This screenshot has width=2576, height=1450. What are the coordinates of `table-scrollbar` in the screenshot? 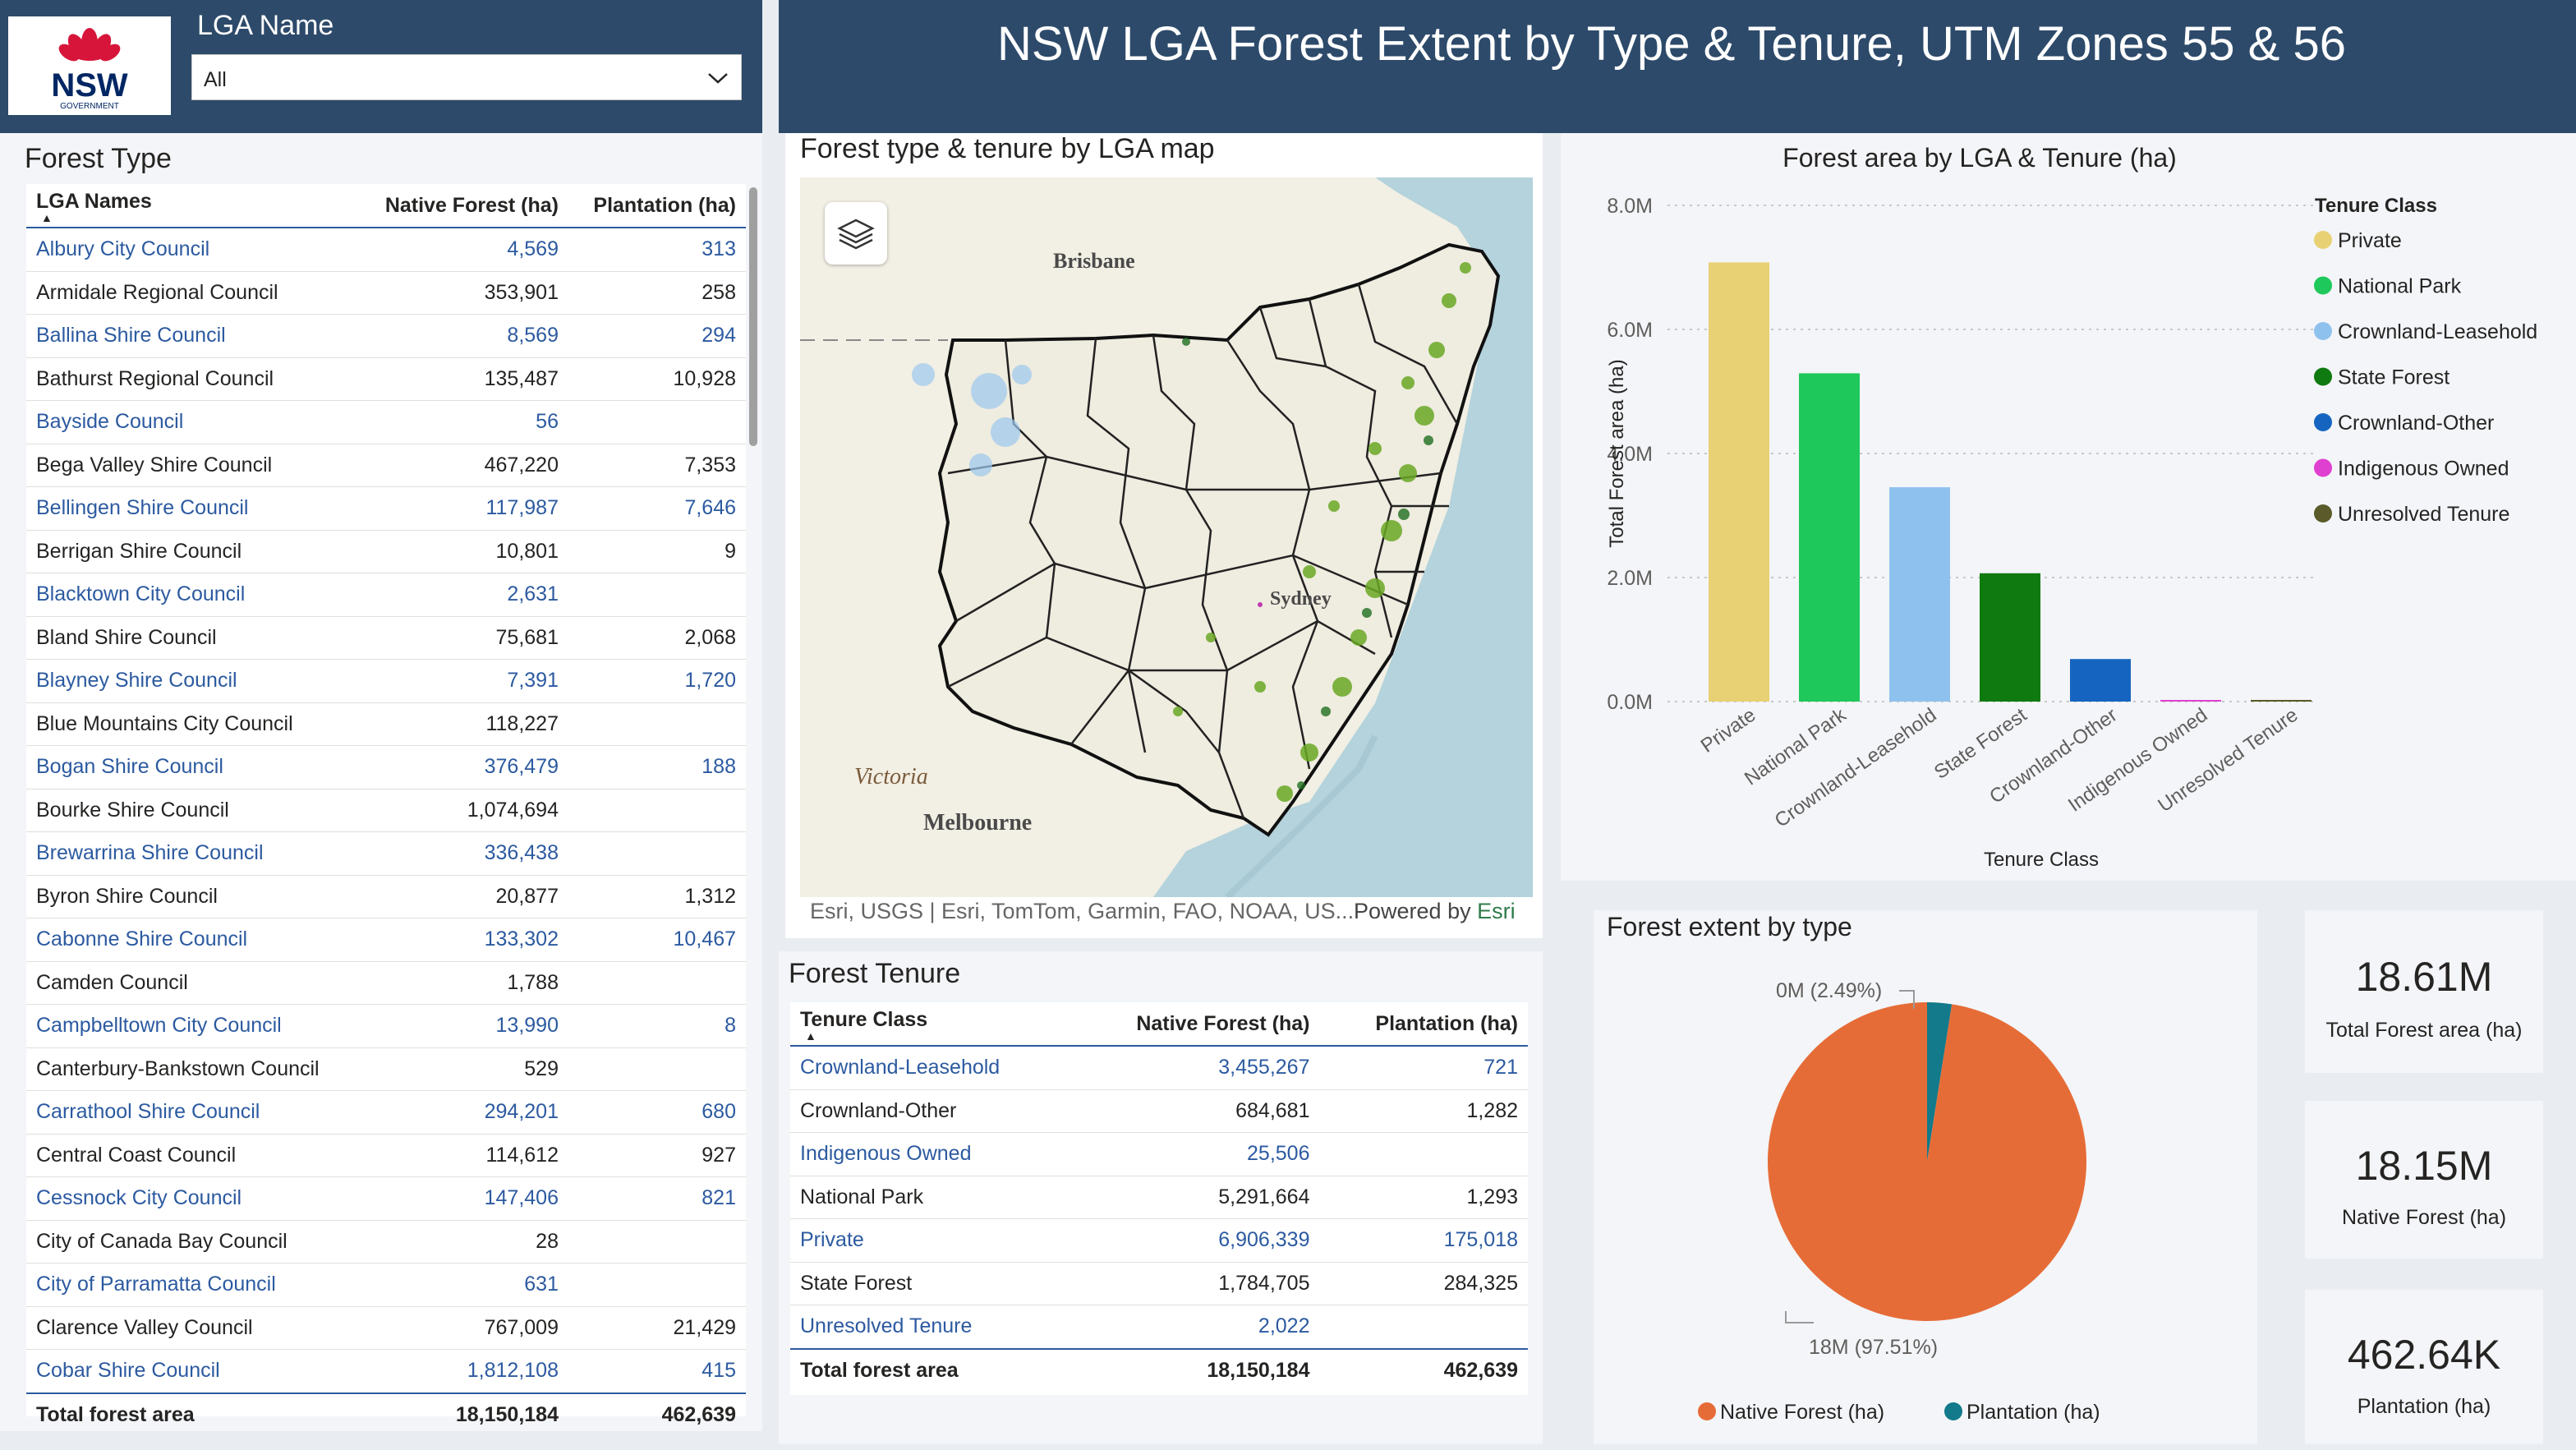 It's located at (753, 317).